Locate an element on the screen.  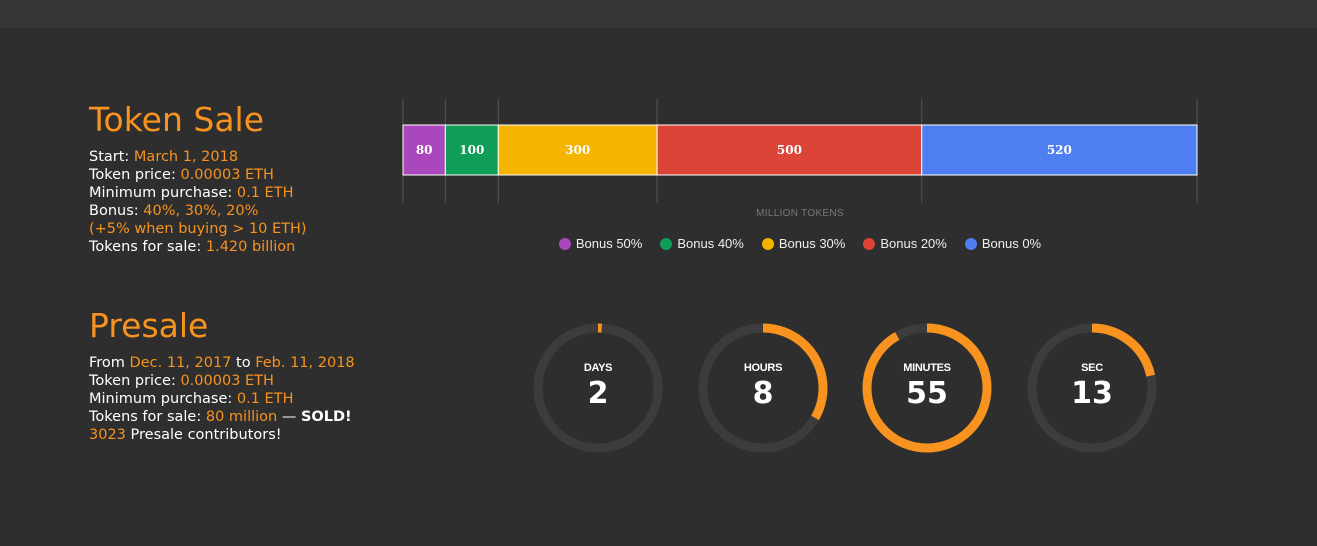
presale-price-value: 0.00003 ETH is located at coordinates (227, 381).